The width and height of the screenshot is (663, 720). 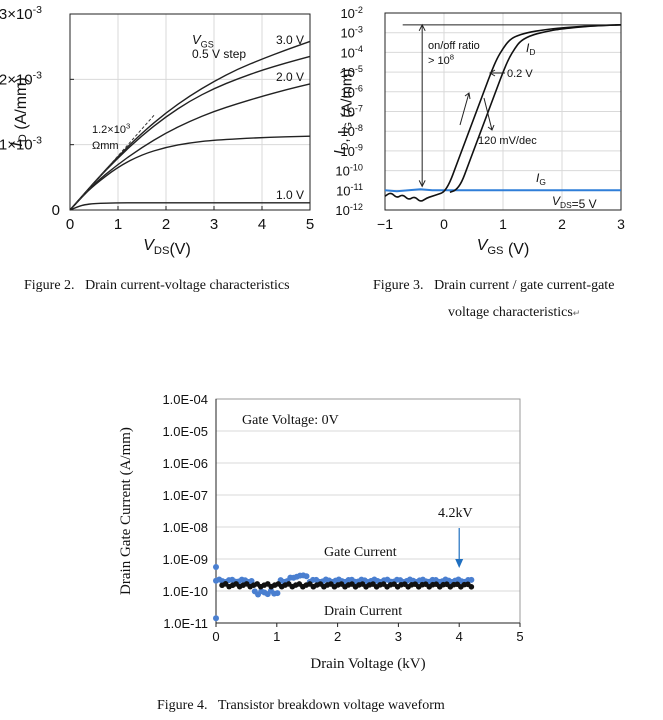 I want to click on fig3-y-axis-label: ID, IG (A/mm), so click(x=343, y=112).